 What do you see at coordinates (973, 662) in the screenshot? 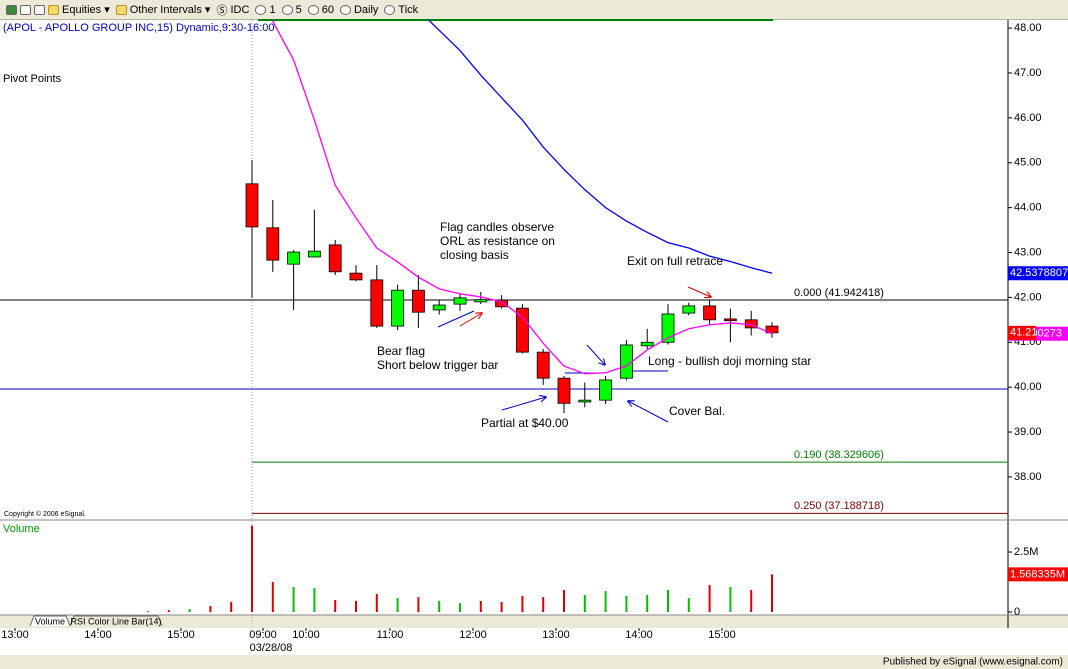
I see `footer: Published by eSignal (www.esignal.com)` at bounding box center [973, 662].